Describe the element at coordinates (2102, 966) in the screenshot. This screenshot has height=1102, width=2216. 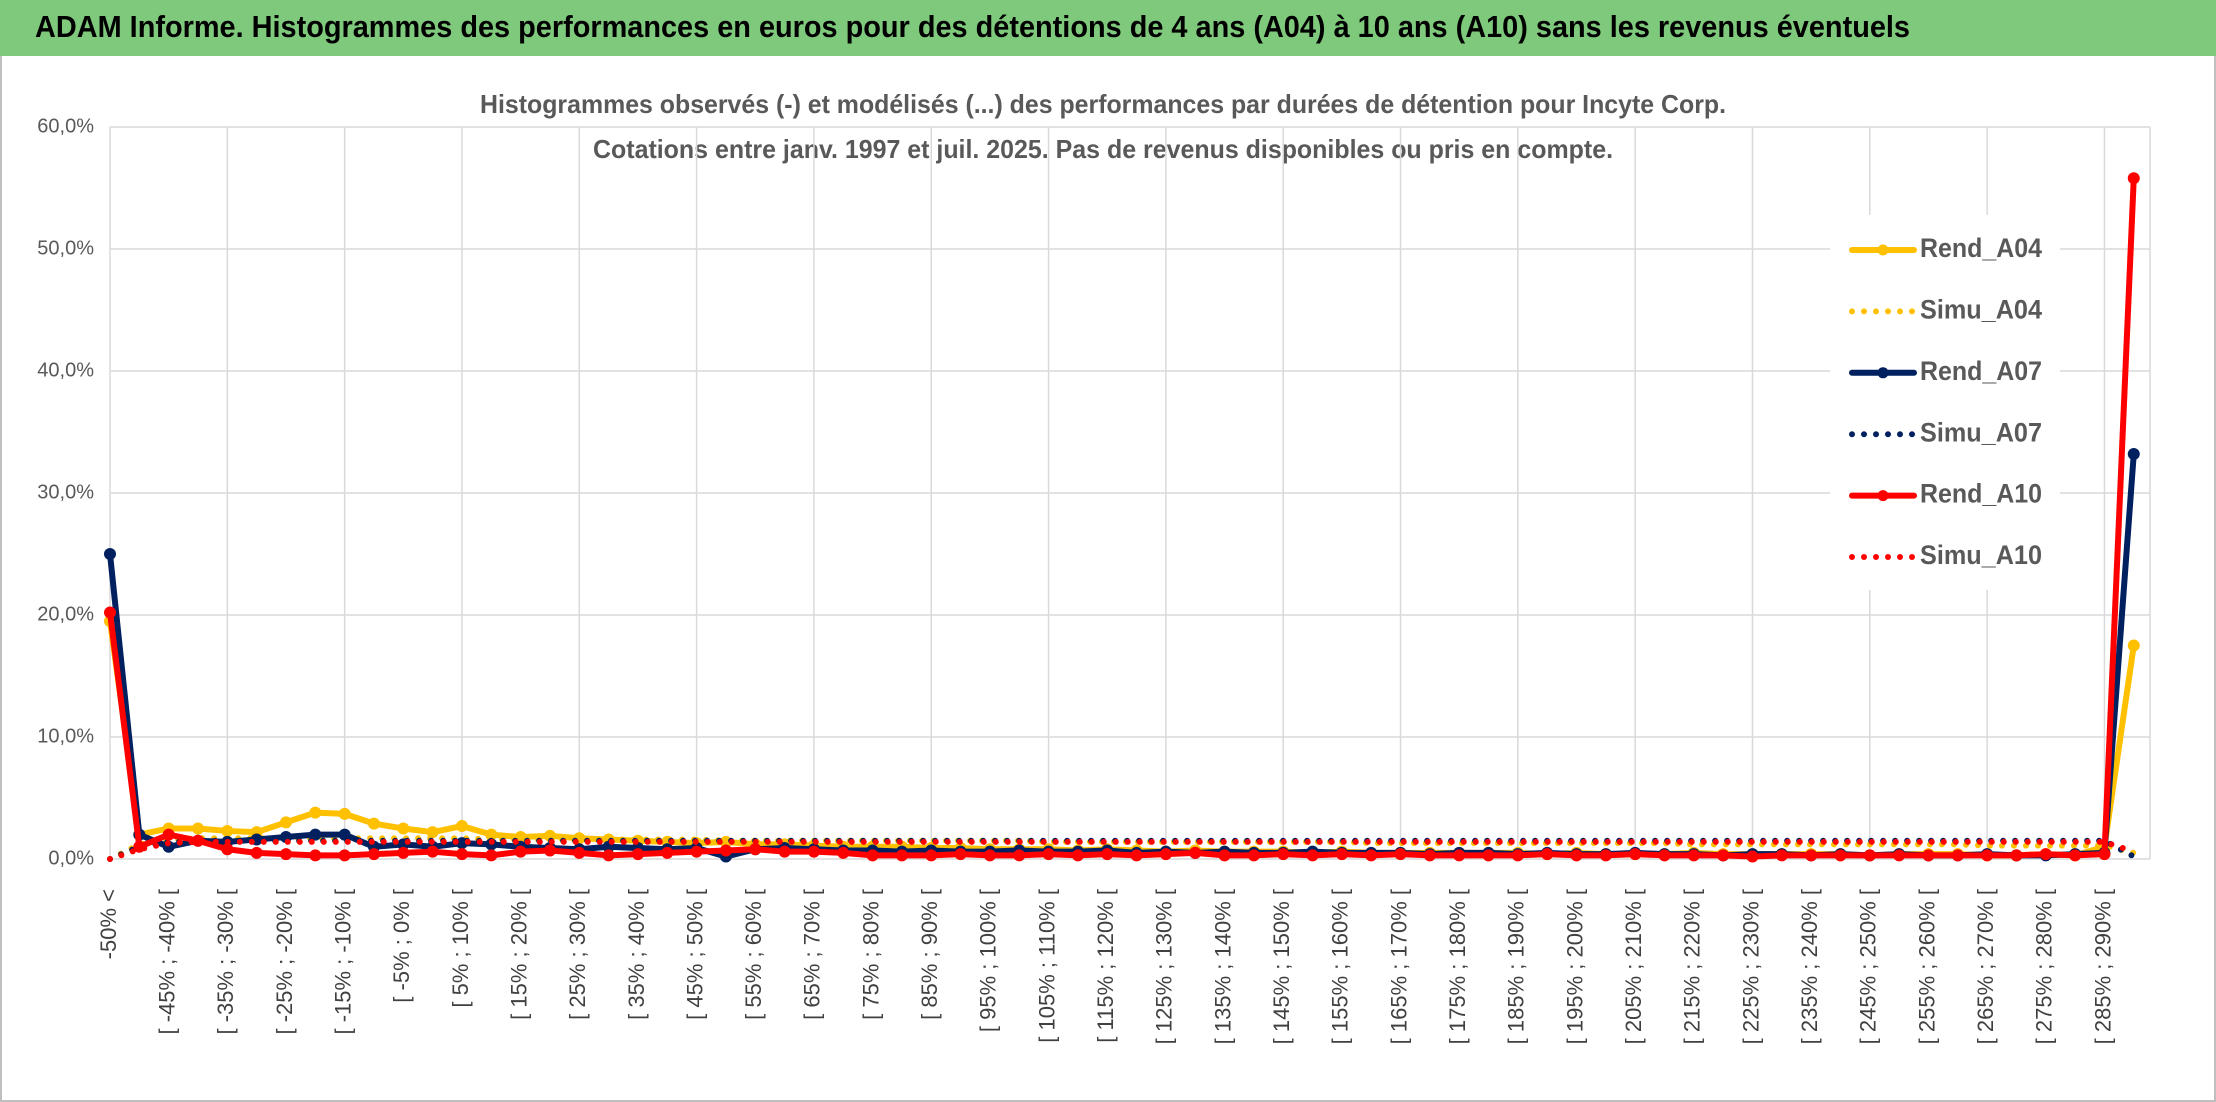
I see `x-tick-label: [ 285% ; 290% [` at that location.